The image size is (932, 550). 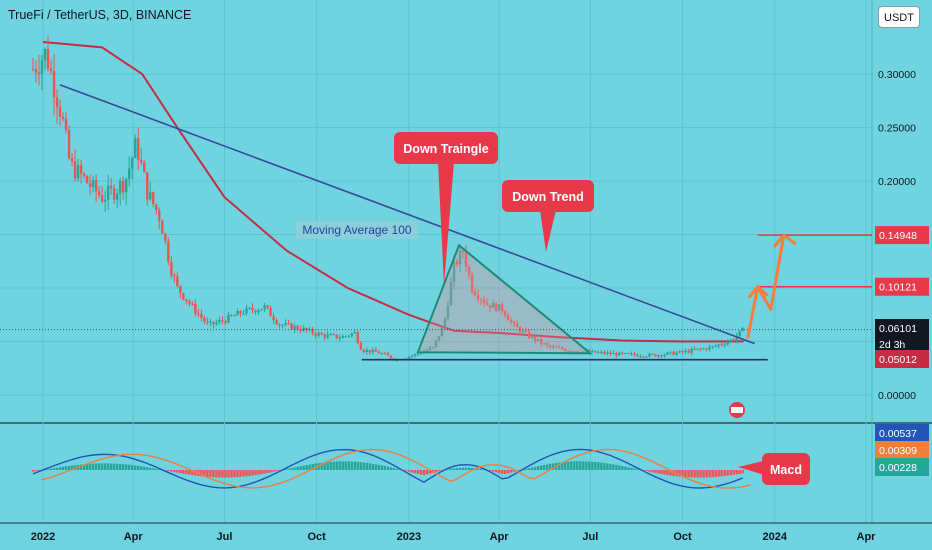 What do you see at coordinates (902, 344) in the screenshot?
I see `price-tag-countdown-box` at bounding box center [902, 344].